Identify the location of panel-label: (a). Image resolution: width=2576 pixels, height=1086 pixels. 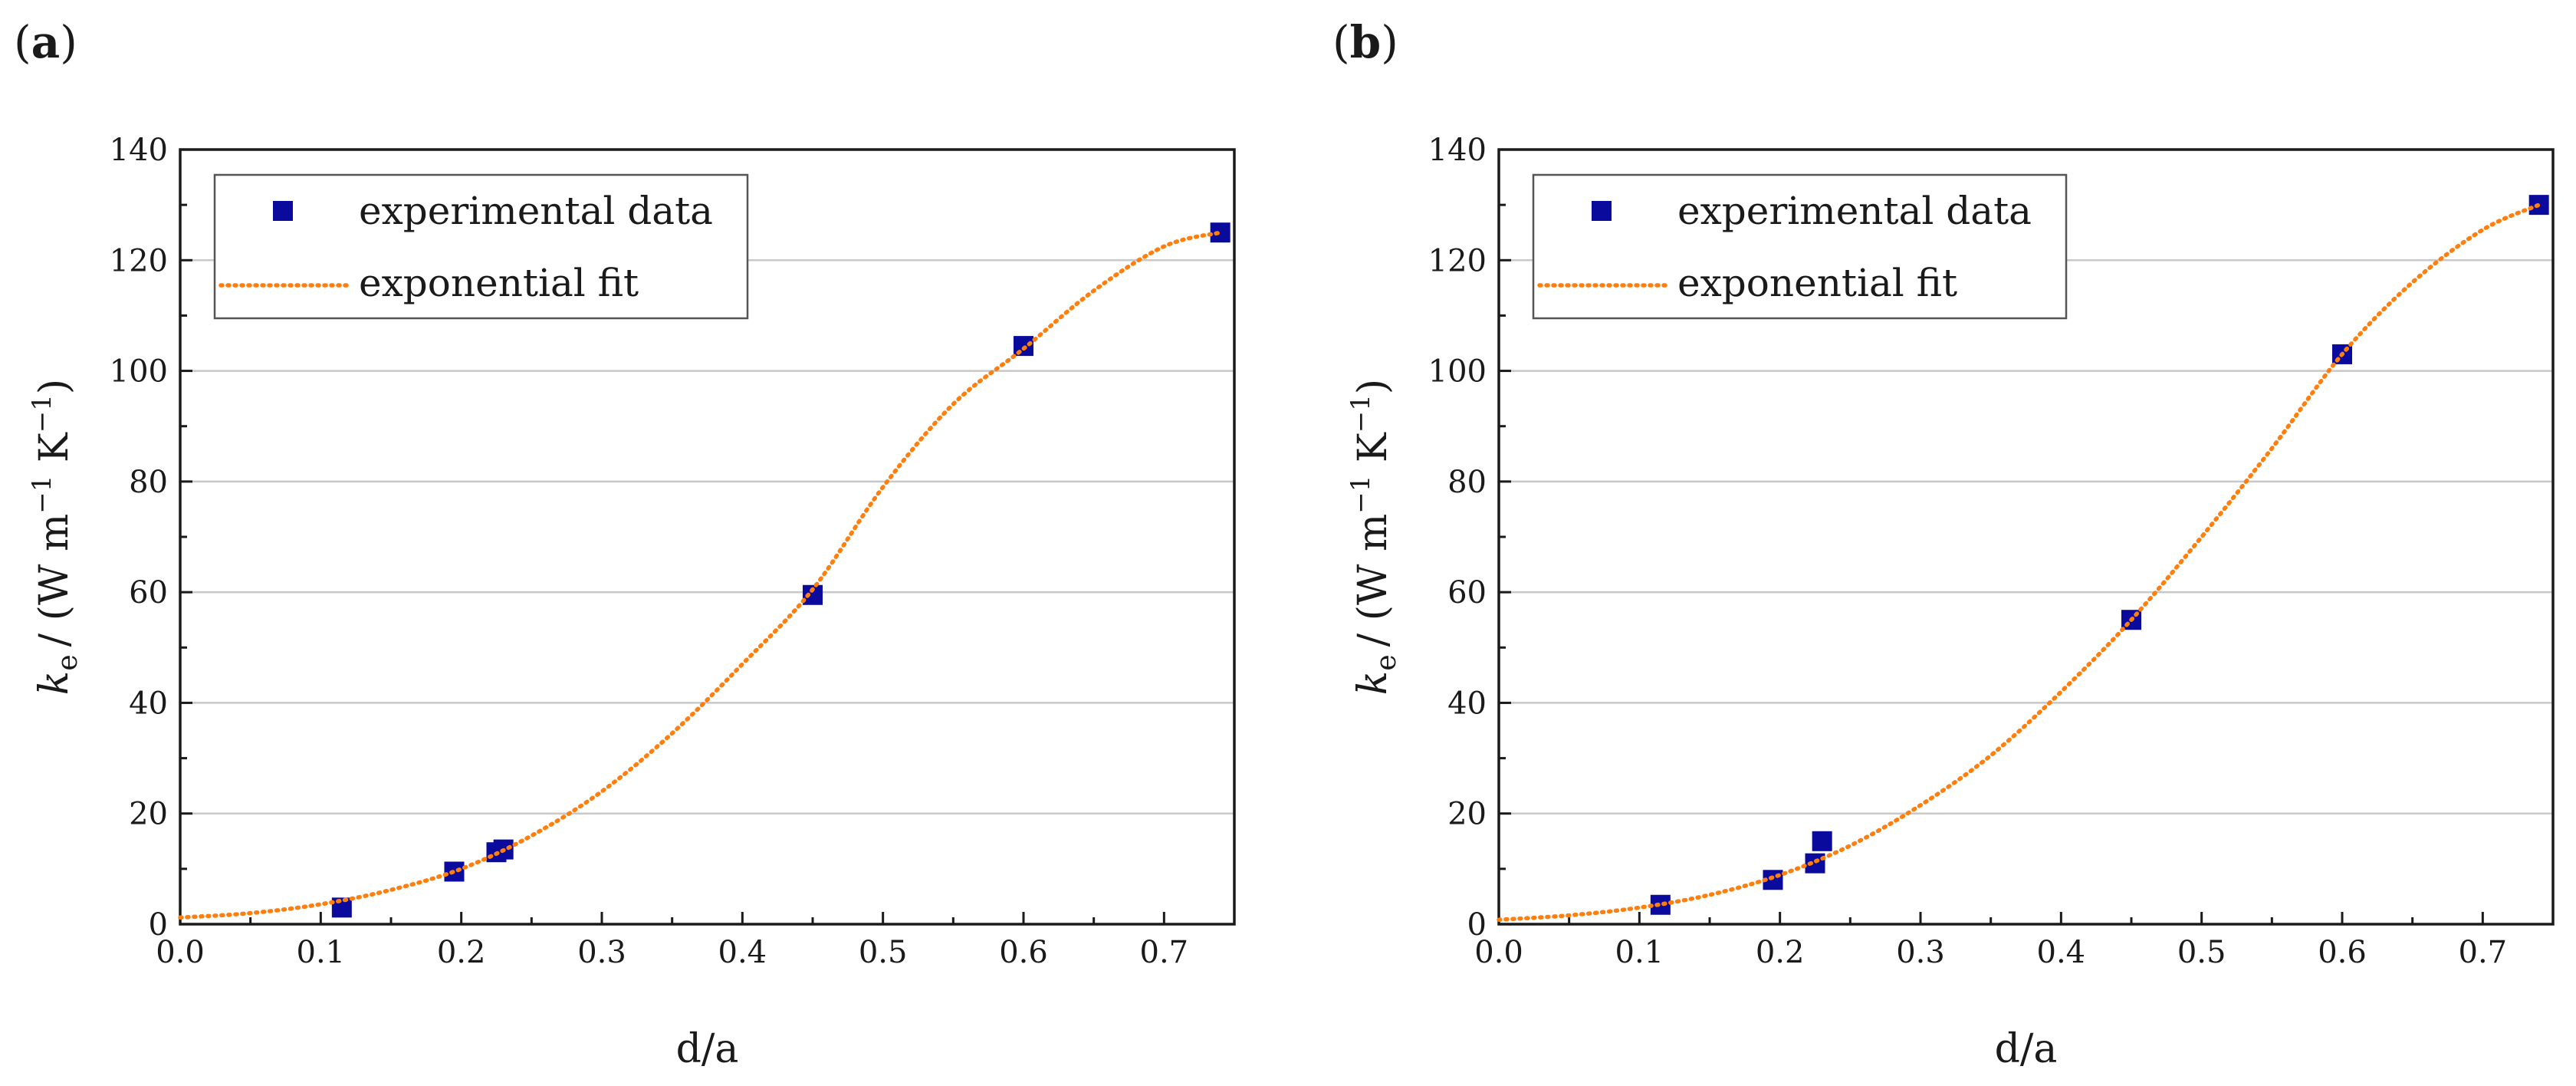
(46, 42).